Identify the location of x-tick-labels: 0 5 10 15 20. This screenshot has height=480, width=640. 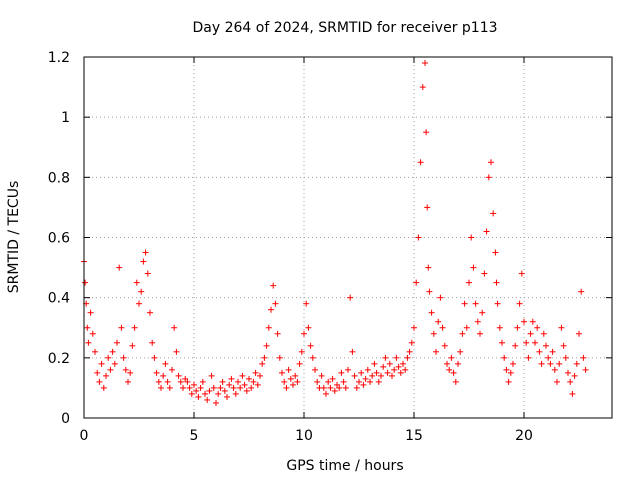
(306, 436).